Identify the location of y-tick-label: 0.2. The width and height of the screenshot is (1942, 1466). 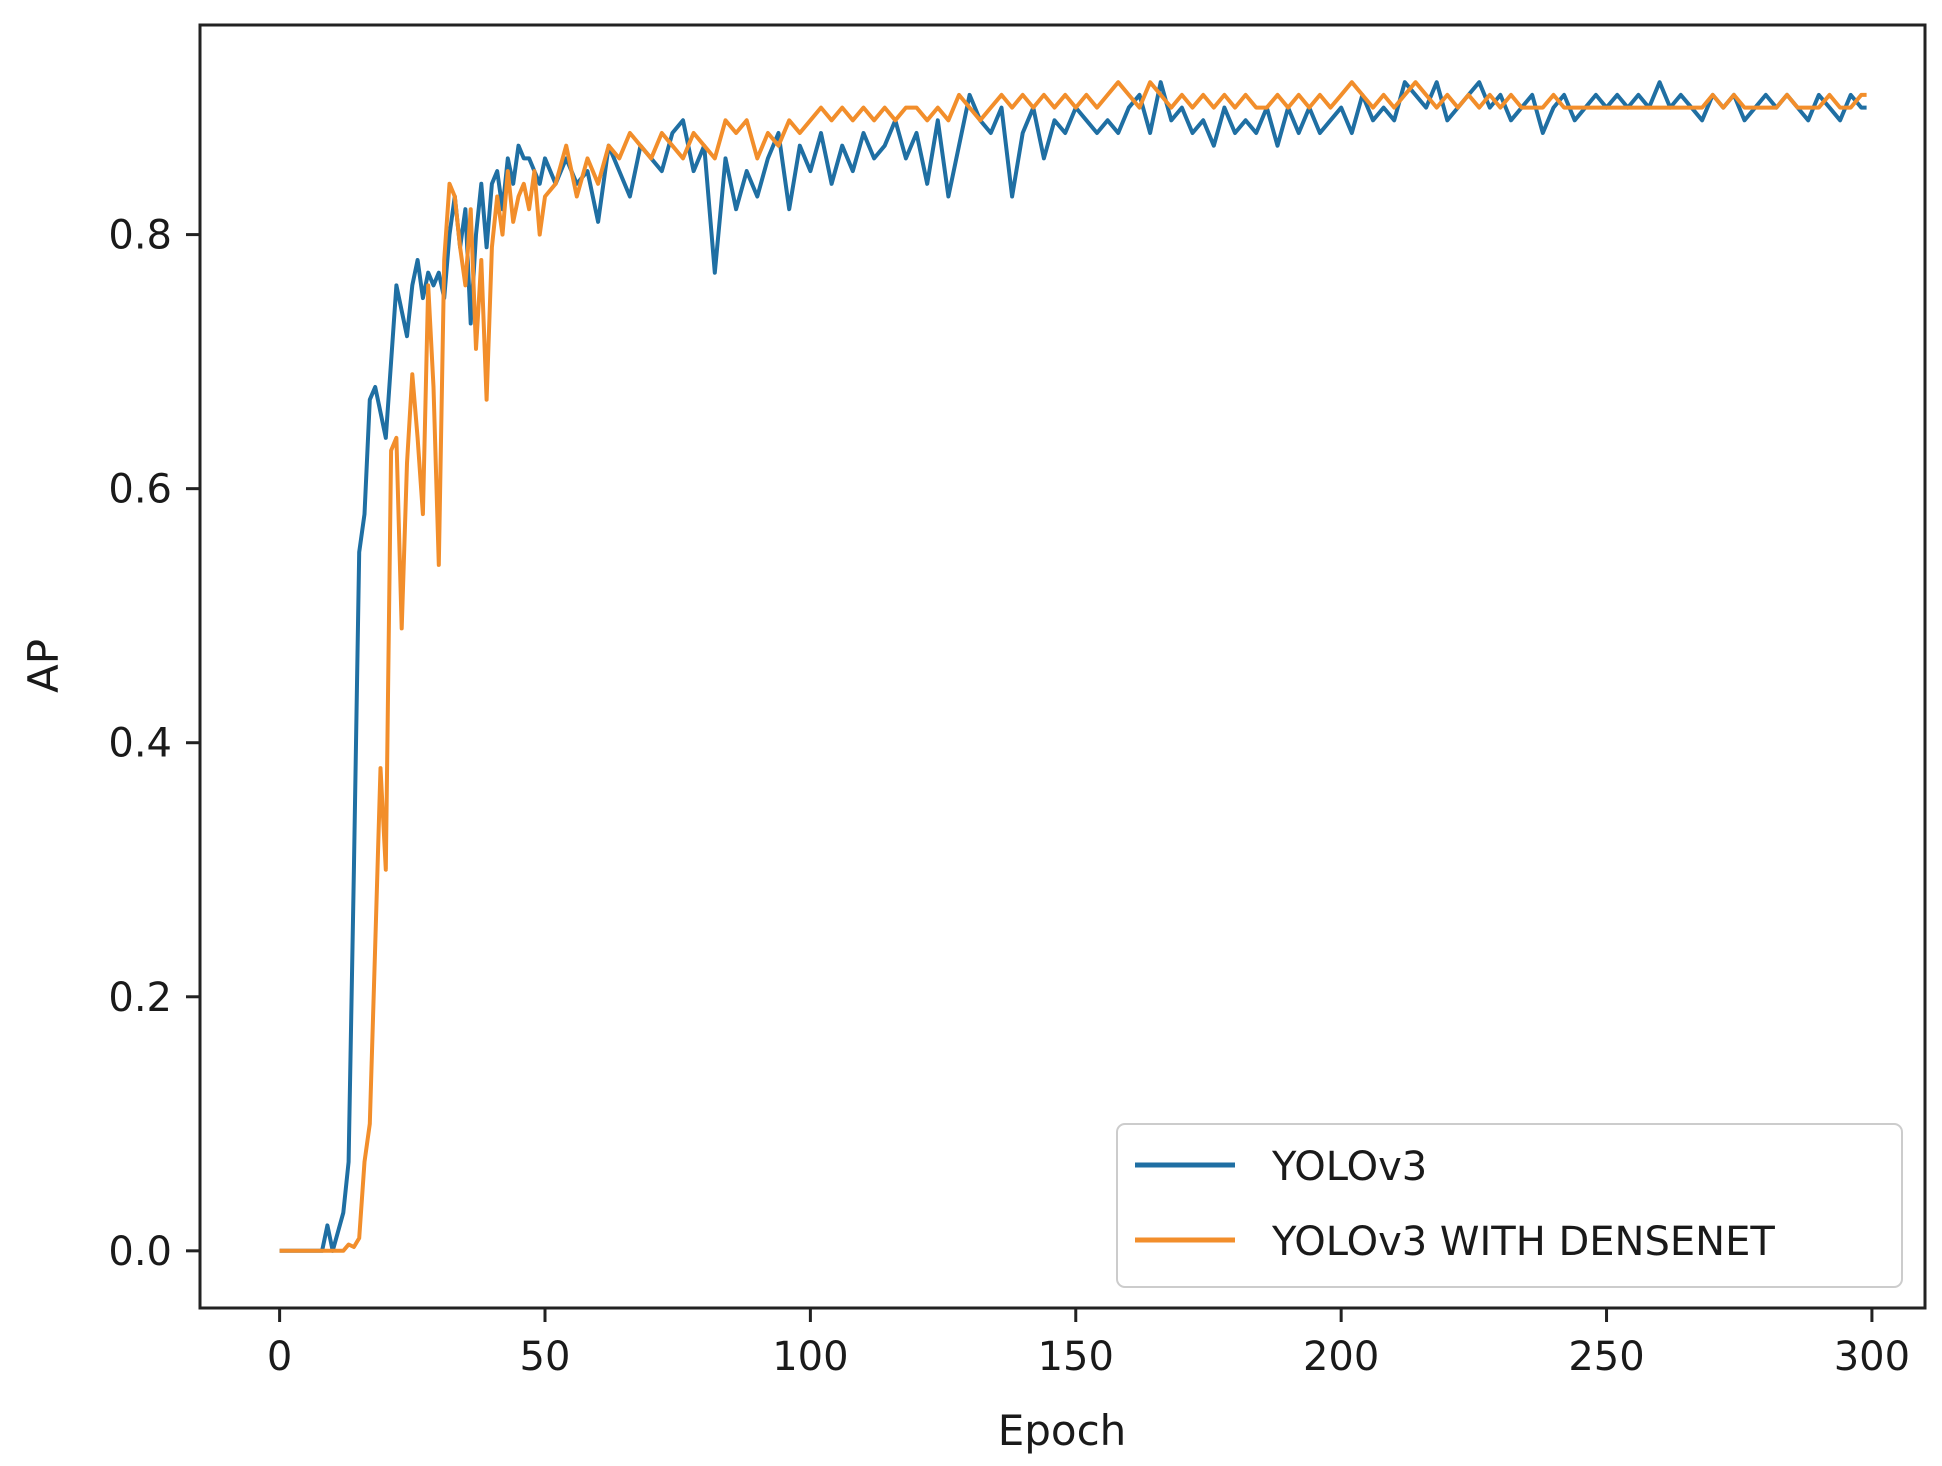
(140, 998).